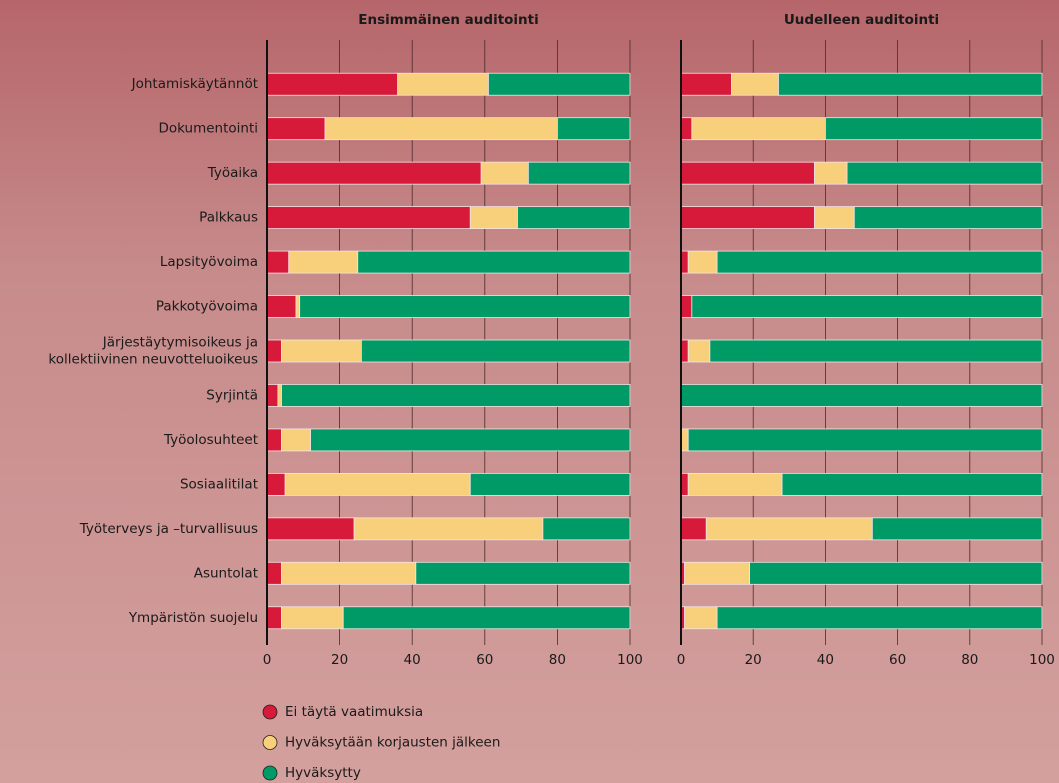 The height and width of the screenshot is (783, 1059). Describe the element at coordinates (207, 307) in the screenshot. I see `category-label: Pakkotyövoima` at that location.